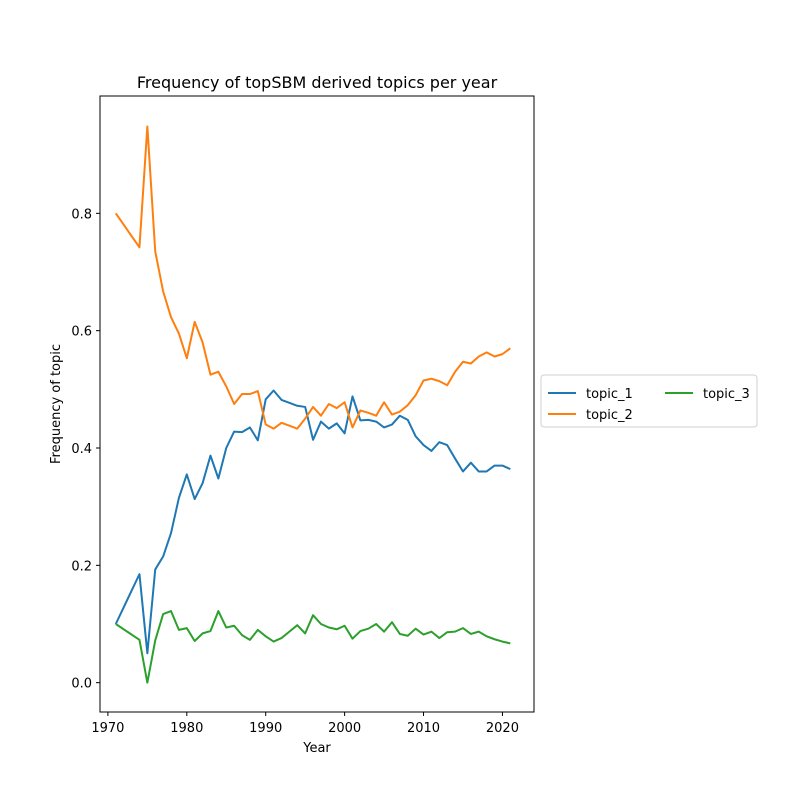  What do you see at coordinates (81, 449) in the screenshot?
I see `y-tick-label: 0.4` at bounding box center [81, 449].